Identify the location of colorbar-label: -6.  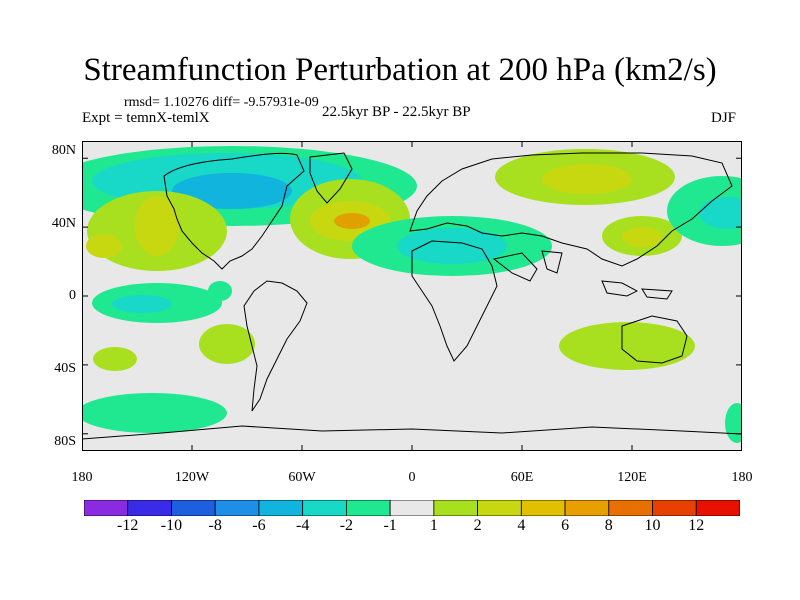
(259, 525).